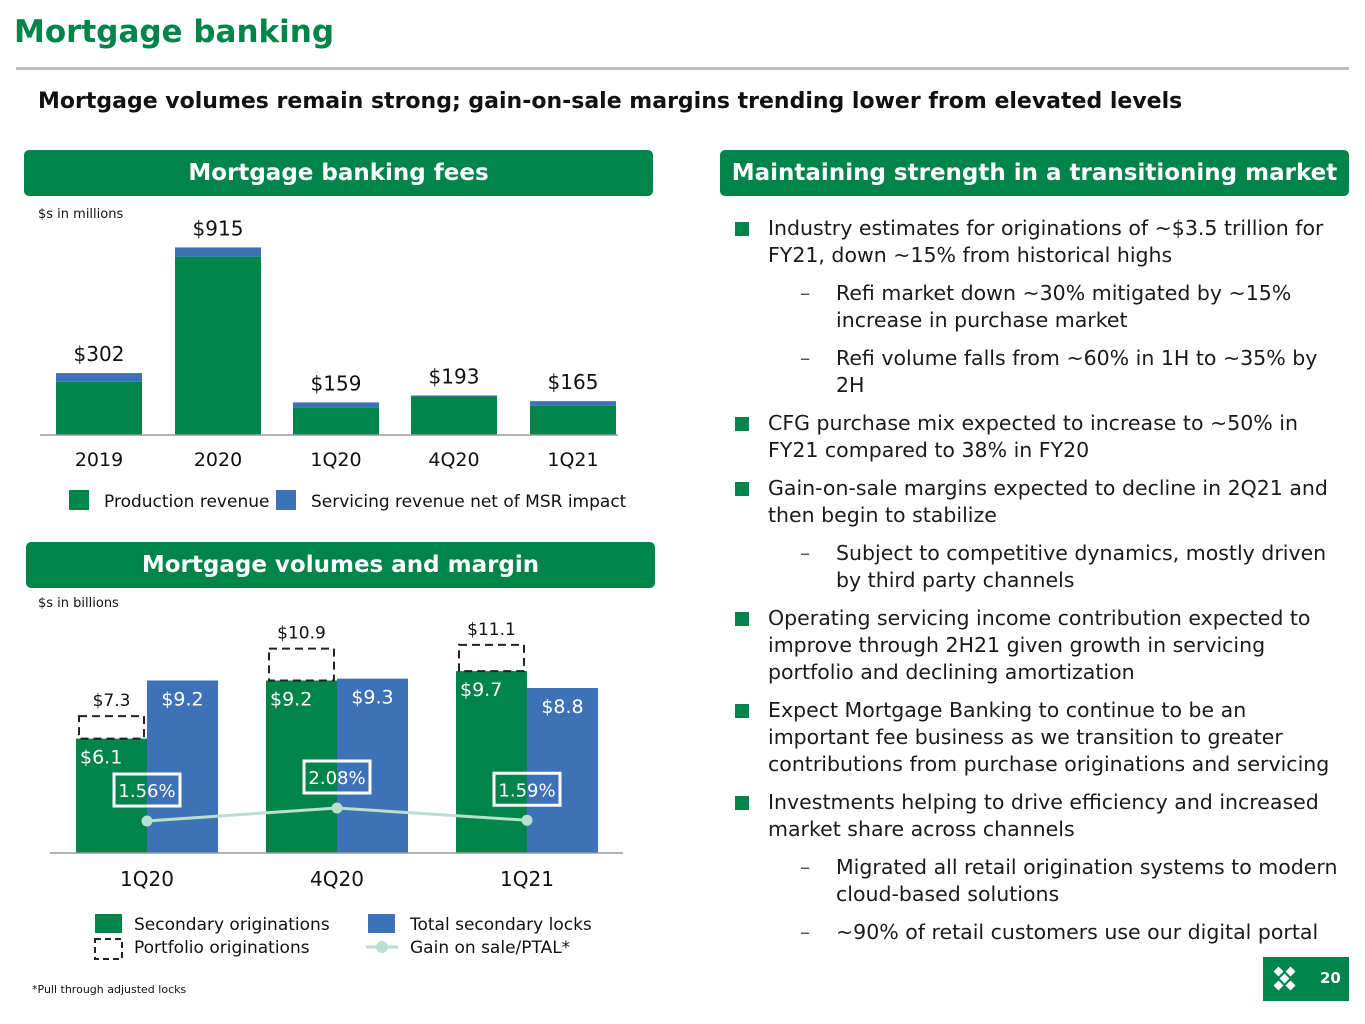  Describe the element at coordinates (481, 690) in the screenshot. I see `secondary-value-label: $9.7` at that location.